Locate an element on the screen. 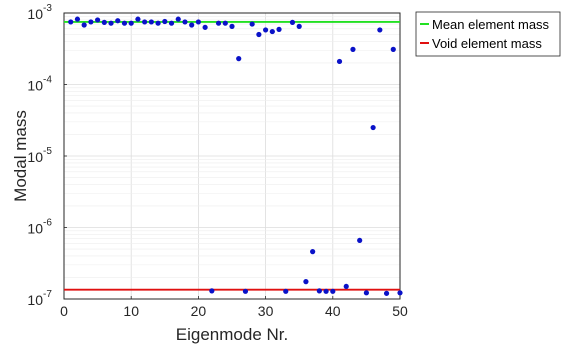 The height and width of the screenshot is (349, 562). x-tick-label: 30 is located at coordinates (266, 311).